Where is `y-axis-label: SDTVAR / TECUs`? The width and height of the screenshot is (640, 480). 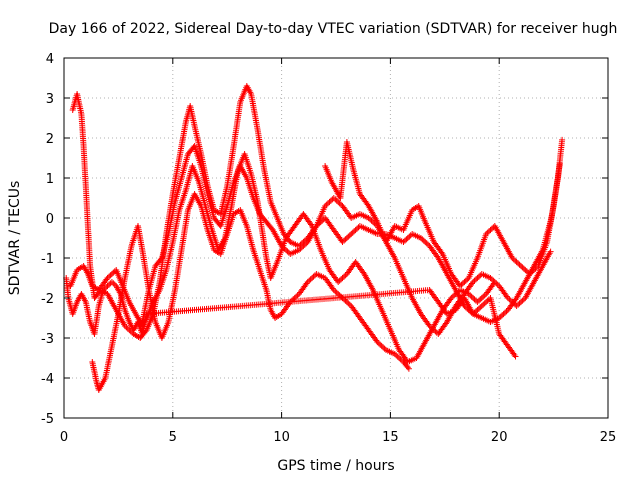
y-axis-label: SDTVAR / TECUs is located at coordinates (15, 238).